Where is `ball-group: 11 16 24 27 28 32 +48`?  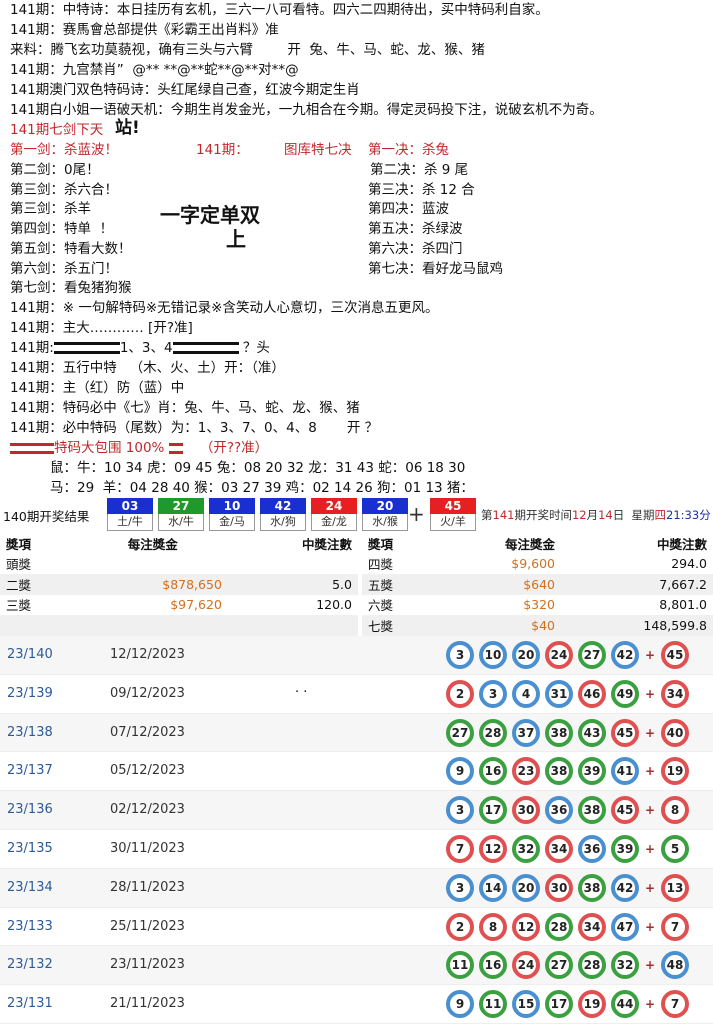 ball-group: 11 16 24 27 28 32 +48 is located at coordinates (567, 965).